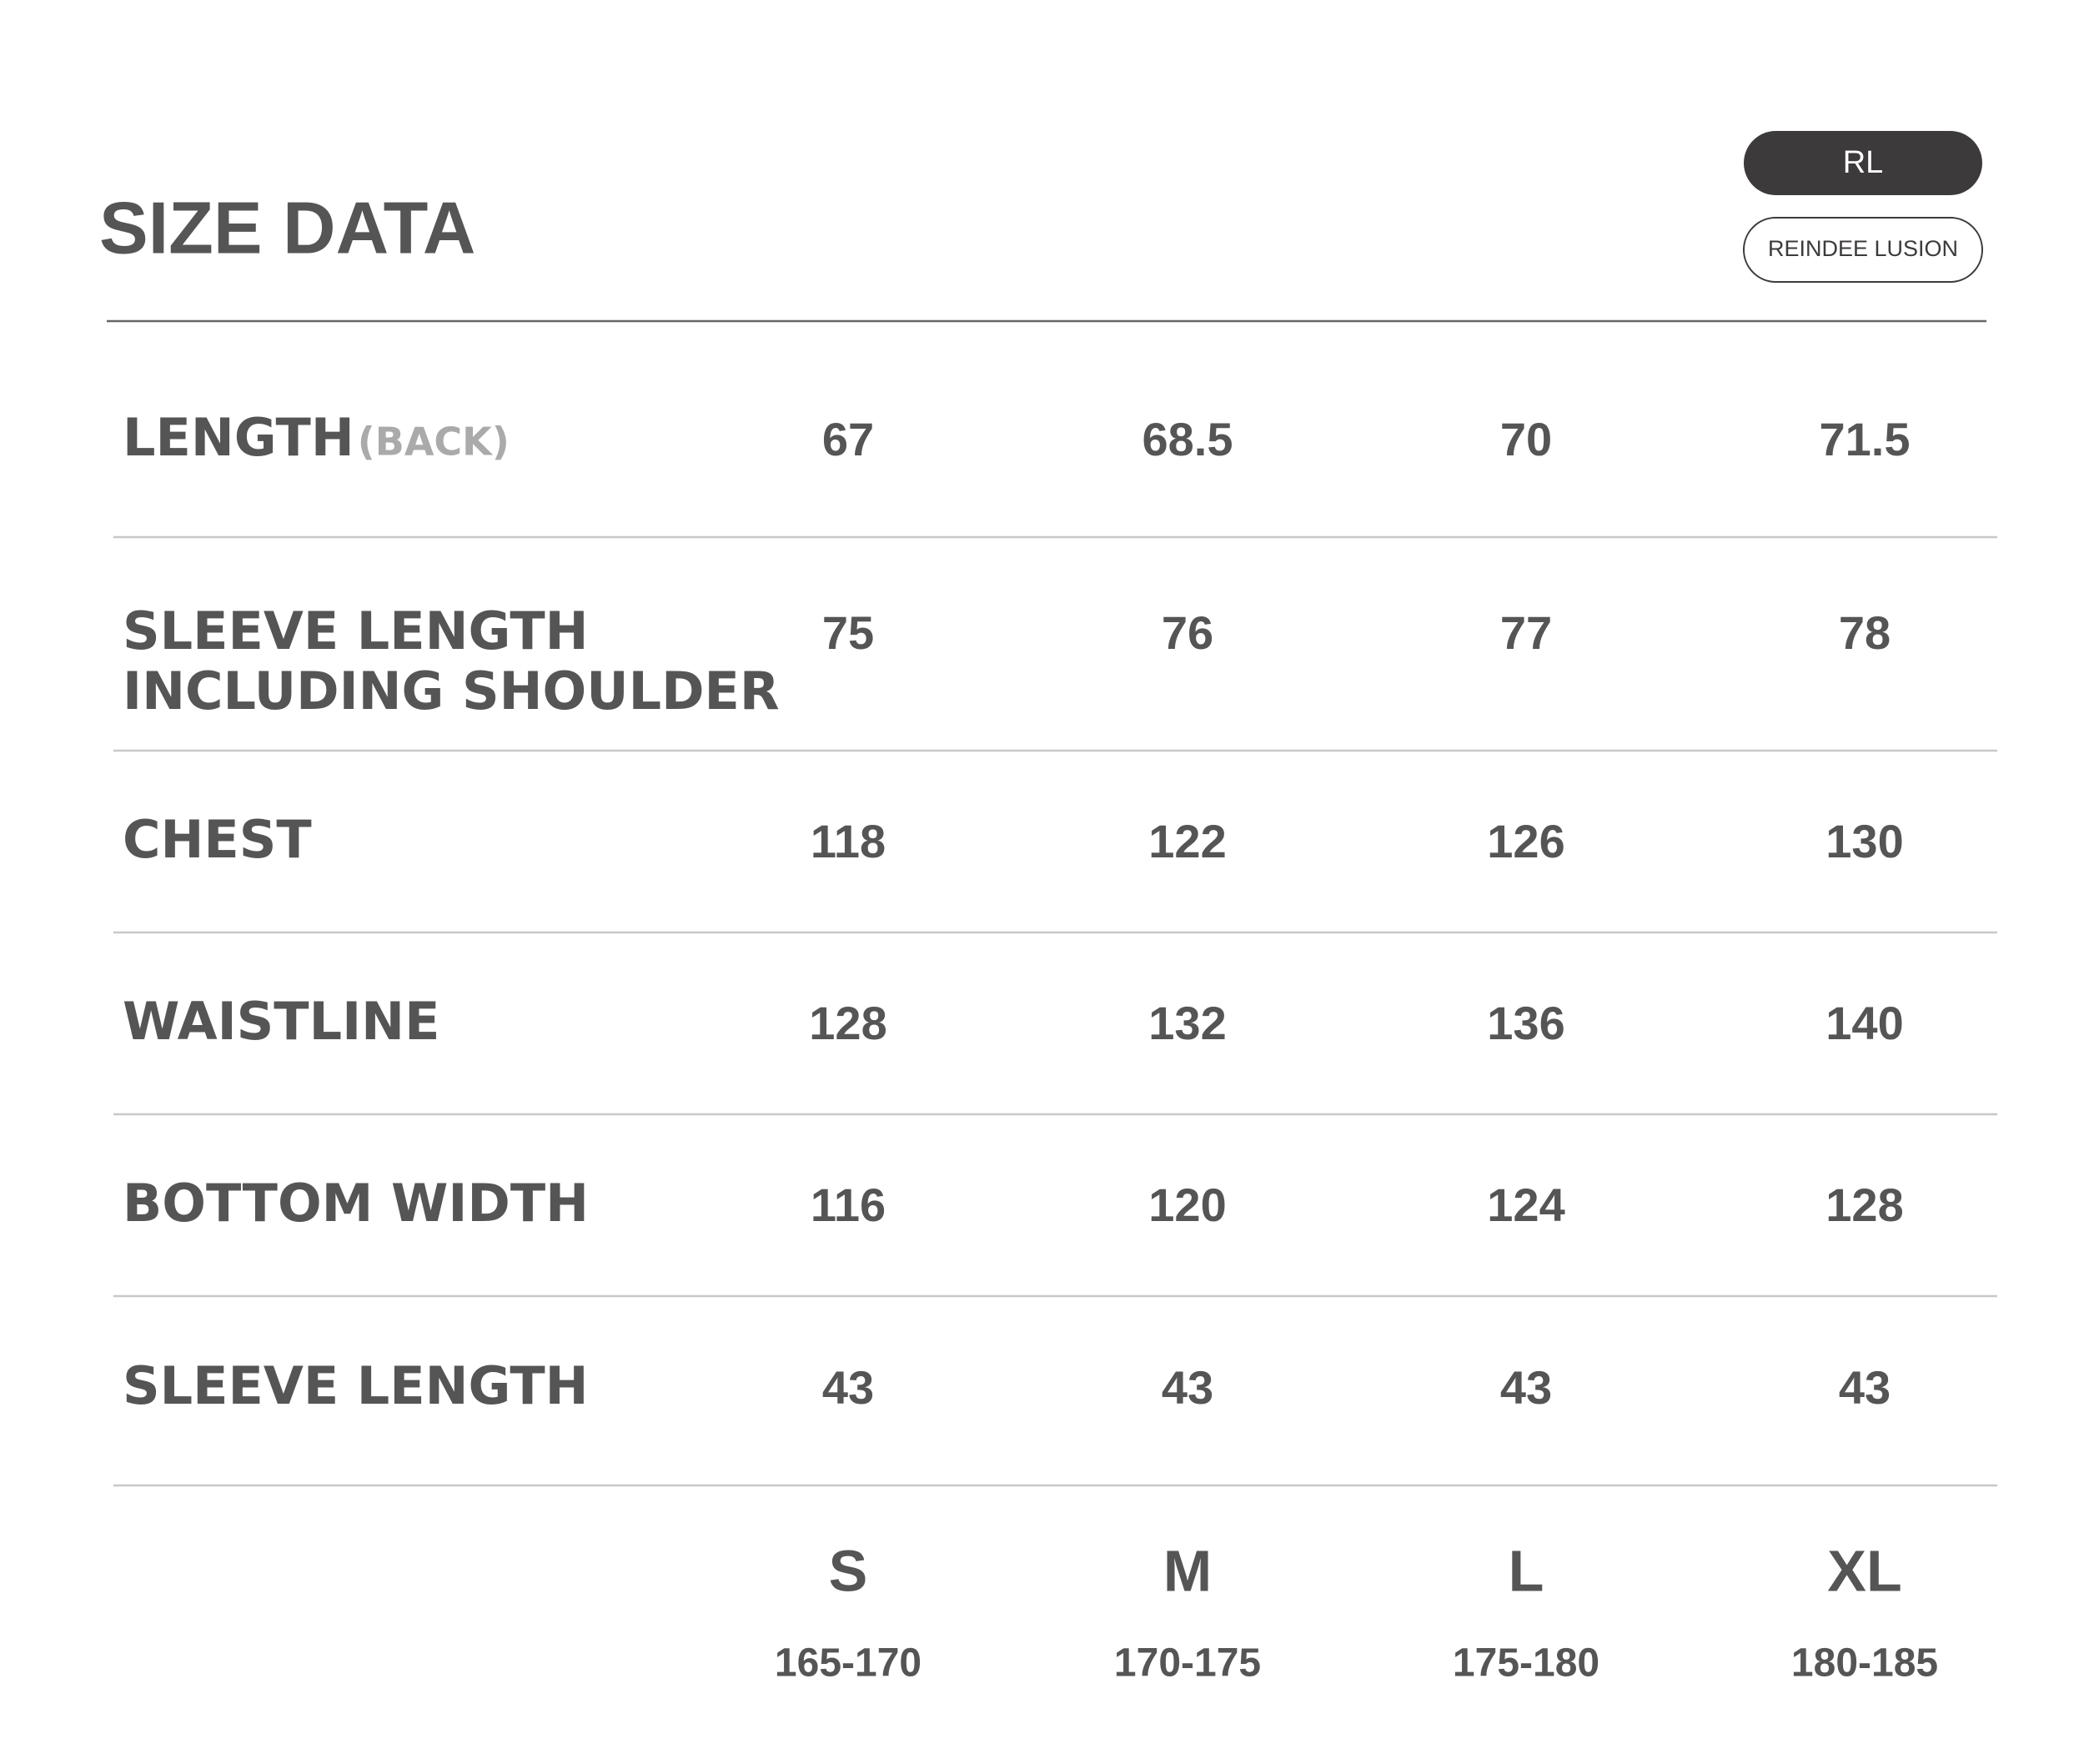 The width and height of the screenshot is (2084, 1764). What do you see at coordinates (1187, 841) in the screenshot?
I see `cell-value: 122` at bounding box center [1187, 841].